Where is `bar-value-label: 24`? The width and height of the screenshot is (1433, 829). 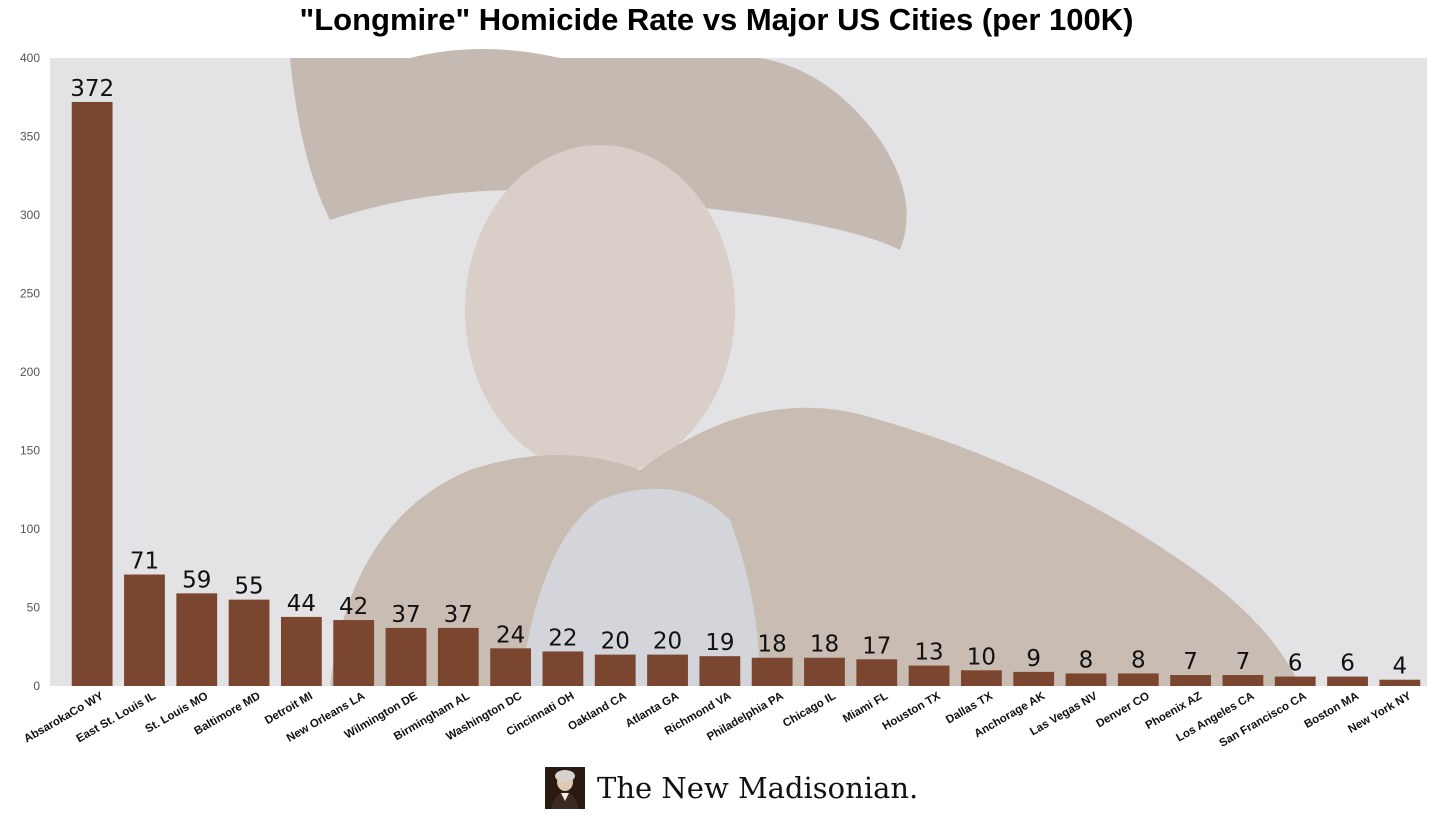 bar-value-label: 24 is located at coordinates (510, 635).